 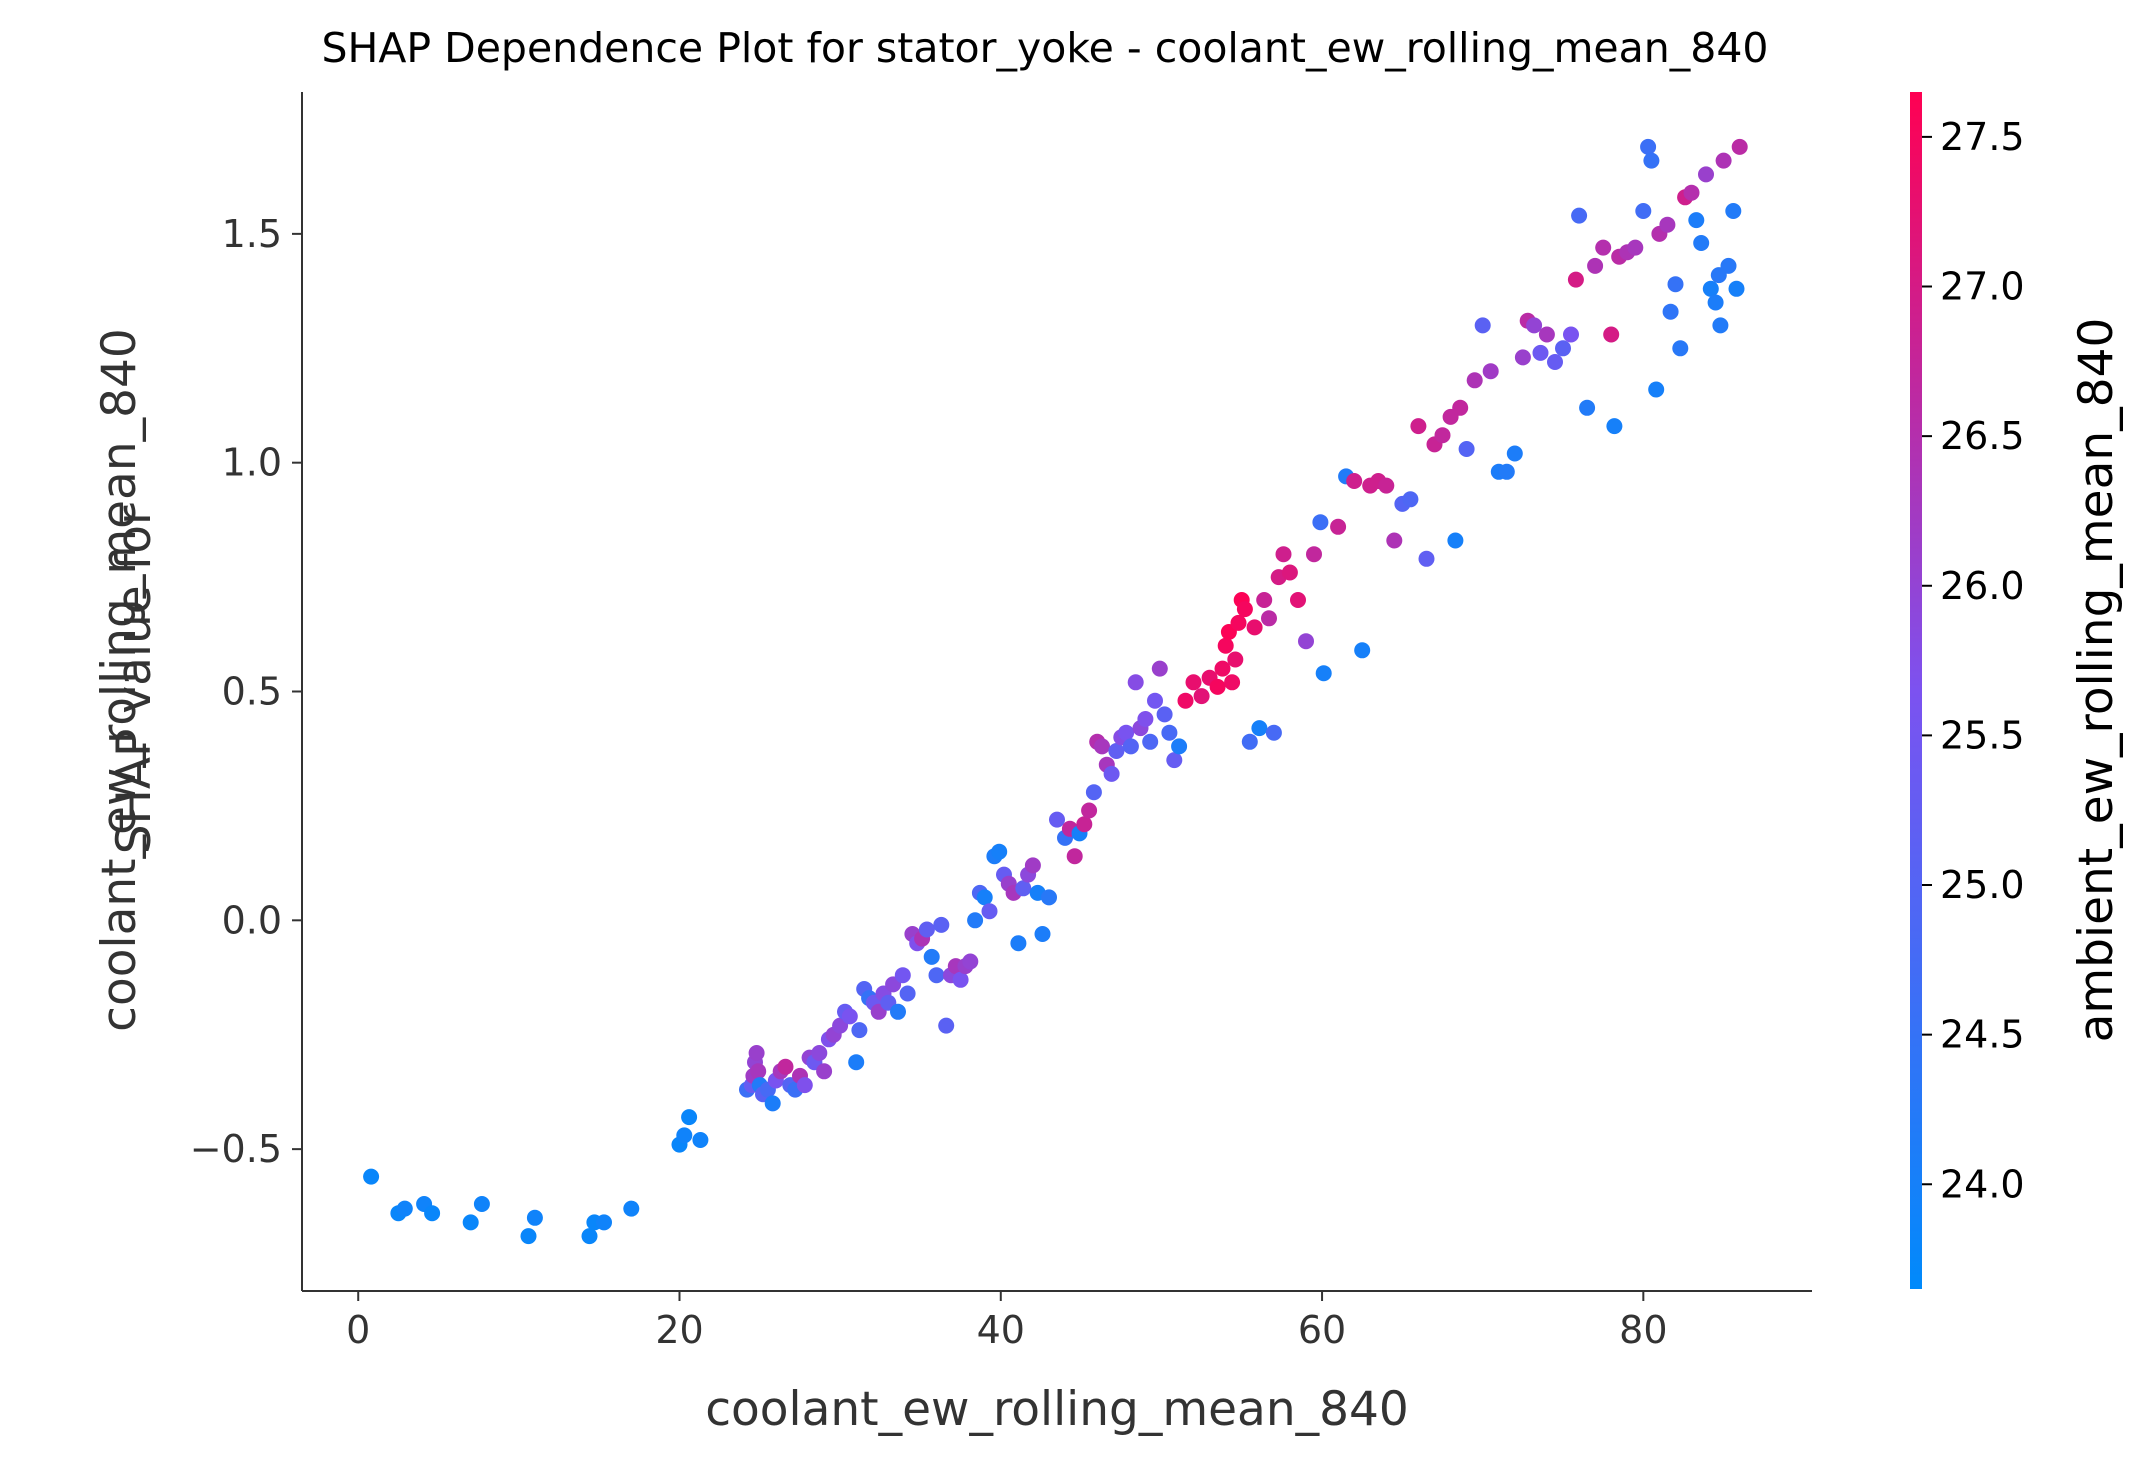 What do you see at coordinates (252, 234) in the screenshot?
I see `y-tick-label: 1.5` at bounding box center [252, 234].